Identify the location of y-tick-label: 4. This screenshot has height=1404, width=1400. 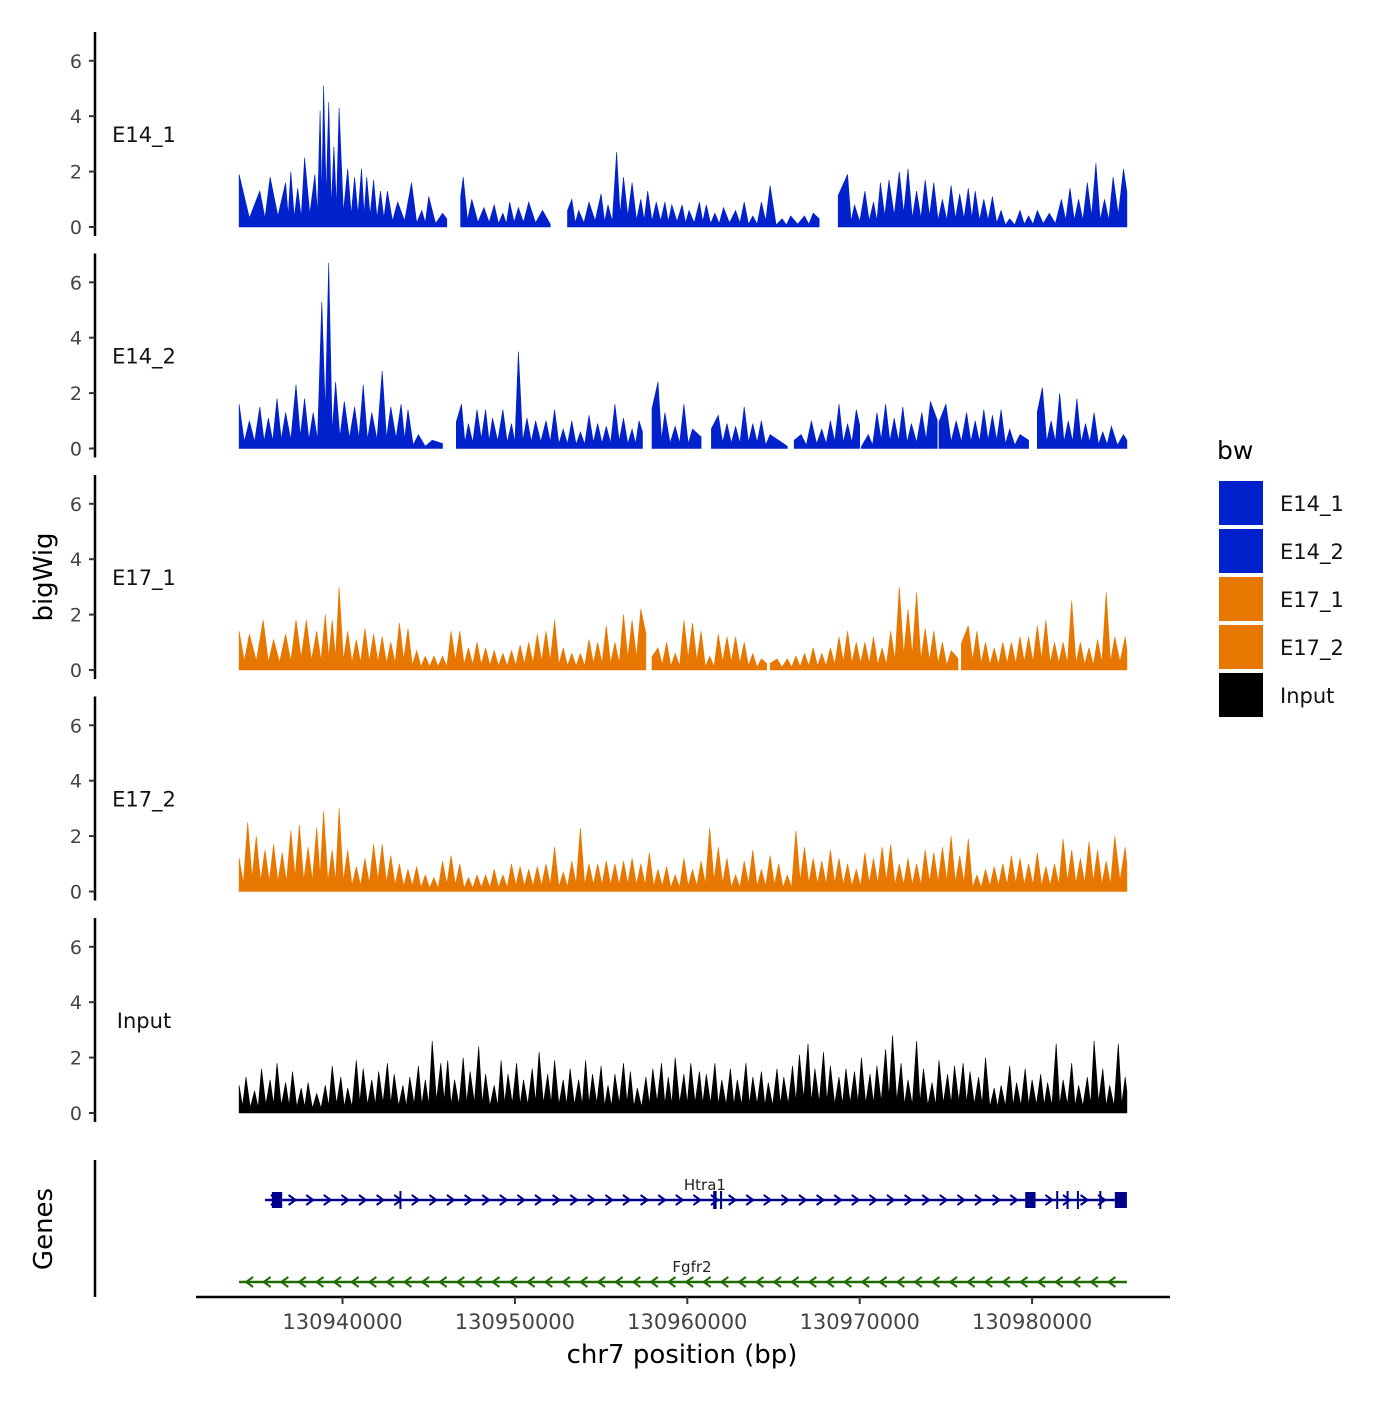
(76, 782).